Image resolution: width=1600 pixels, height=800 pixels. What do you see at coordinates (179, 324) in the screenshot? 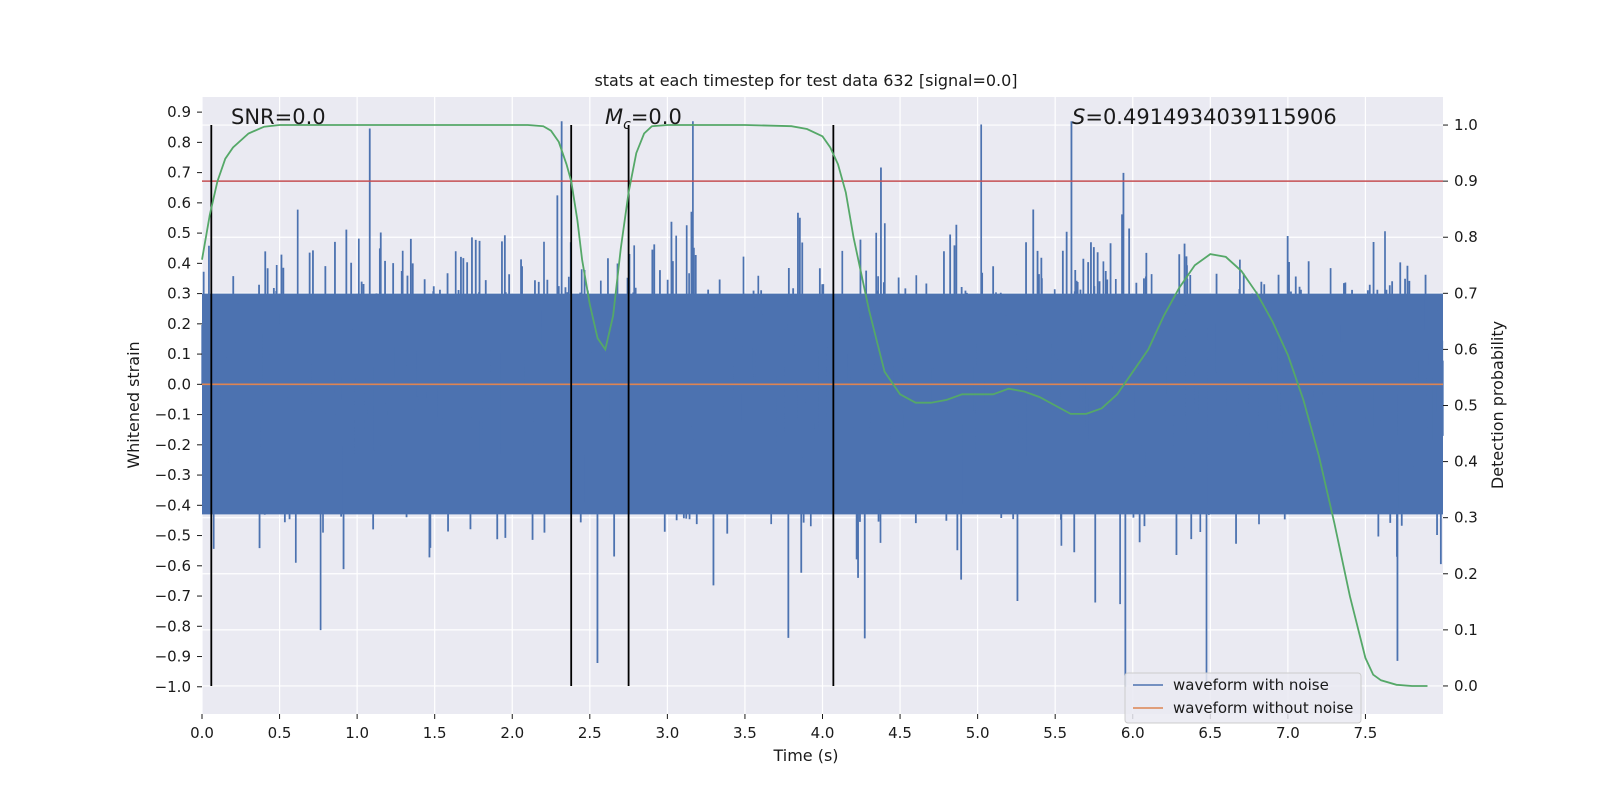
I see `y-left-tick-label: 0.2` at bounding box center [179, 324].